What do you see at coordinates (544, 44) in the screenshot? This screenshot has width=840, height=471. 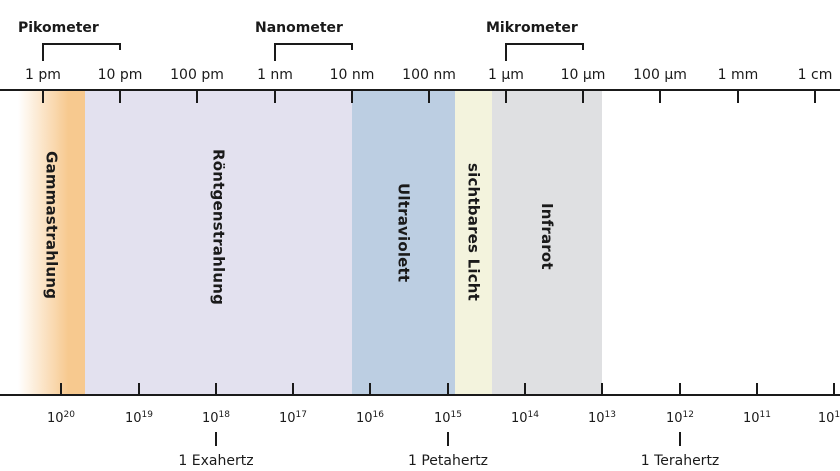 I see `bracket-mikrometer-bar` at bounding box center [544, 44].